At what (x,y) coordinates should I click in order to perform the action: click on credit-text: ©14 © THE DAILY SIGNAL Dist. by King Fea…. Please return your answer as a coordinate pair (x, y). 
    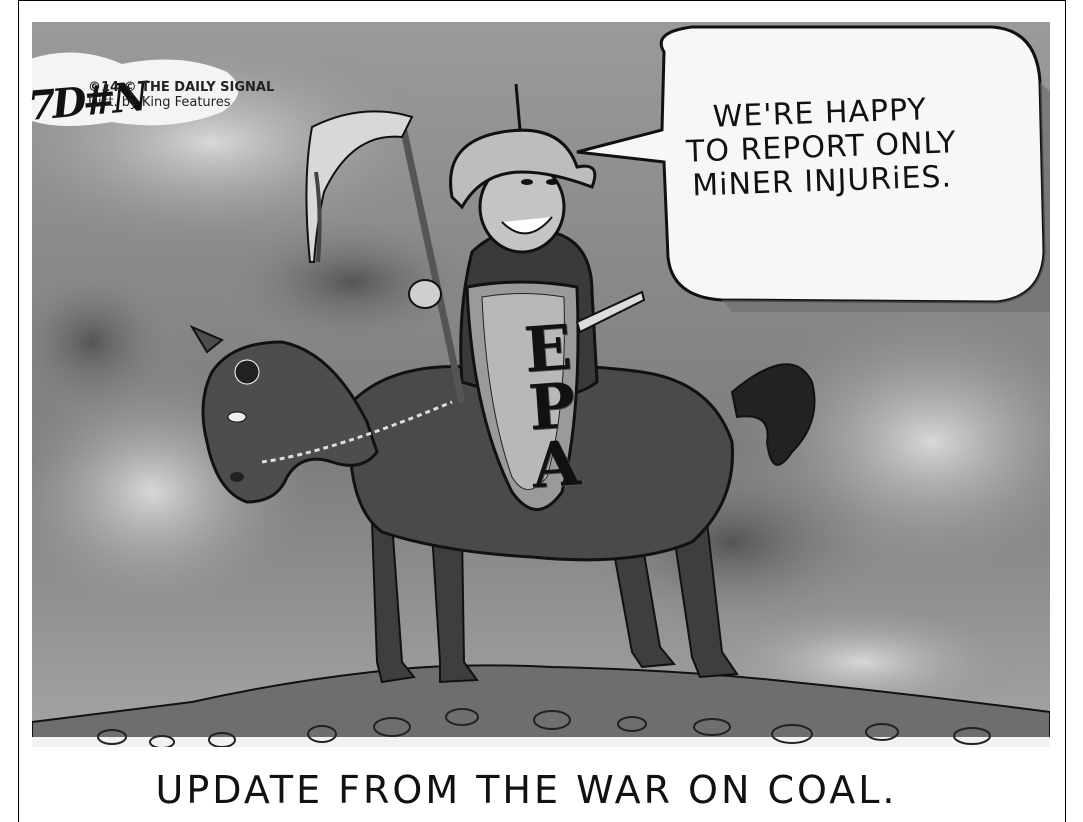
    Looking at the image, I should click on (181, 95).